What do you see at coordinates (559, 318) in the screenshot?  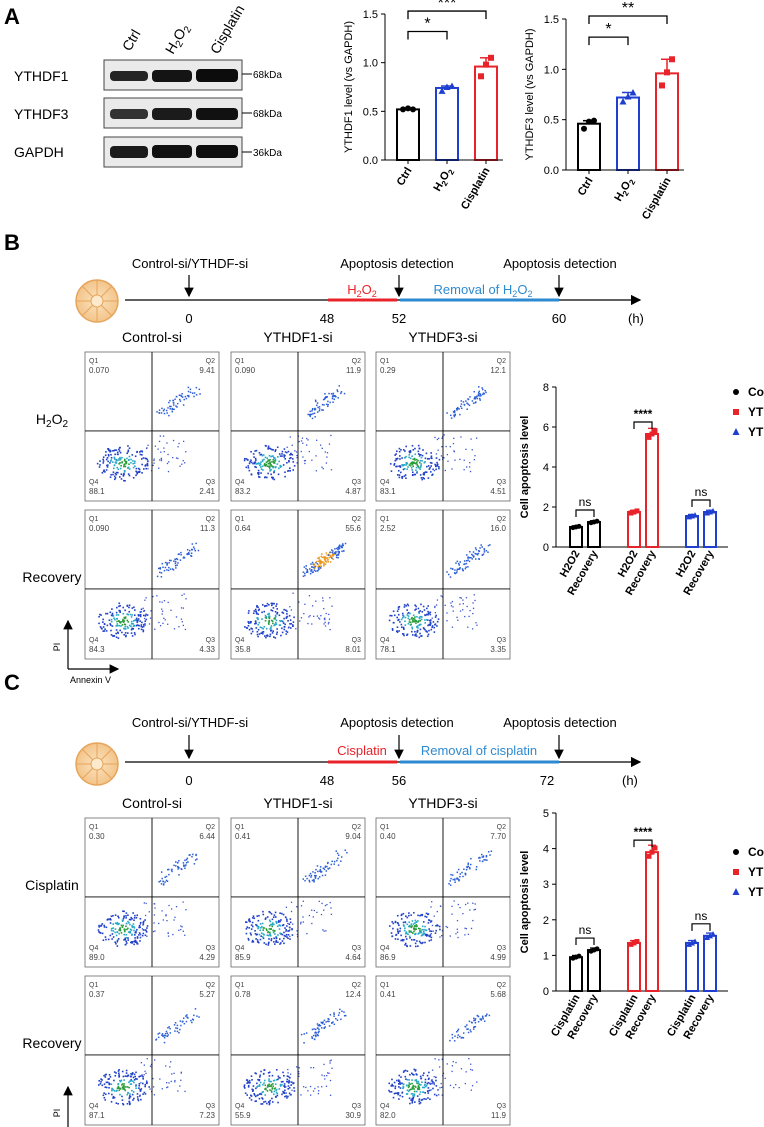 I see `timeline-b-tick-60: 60` at bounding box center [559, 318].